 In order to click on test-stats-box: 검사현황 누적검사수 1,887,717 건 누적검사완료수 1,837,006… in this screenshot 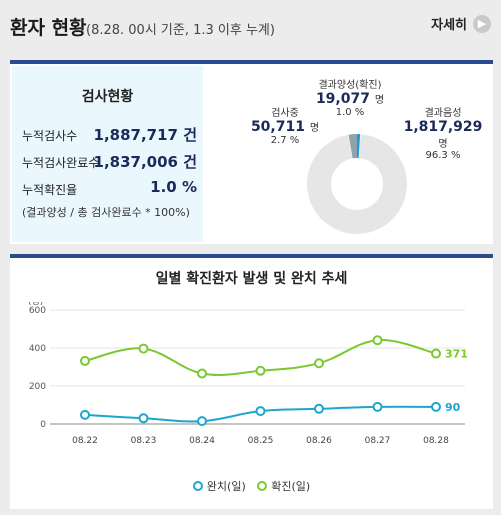, I will do `click(107, 154)`.